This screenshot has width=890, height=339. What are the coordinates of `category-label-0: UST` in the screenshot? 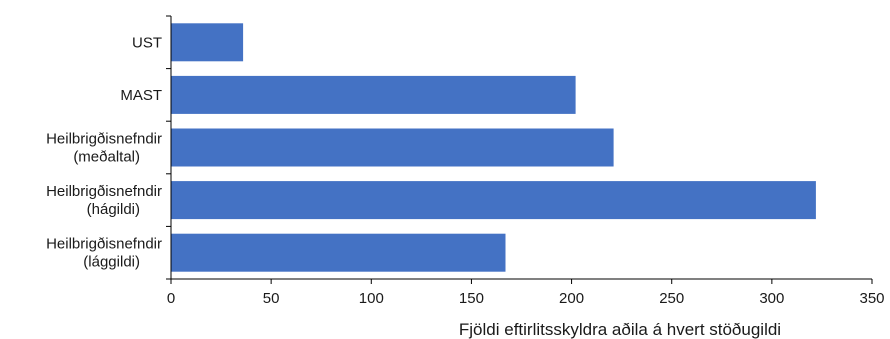 It's located at (147, 42).